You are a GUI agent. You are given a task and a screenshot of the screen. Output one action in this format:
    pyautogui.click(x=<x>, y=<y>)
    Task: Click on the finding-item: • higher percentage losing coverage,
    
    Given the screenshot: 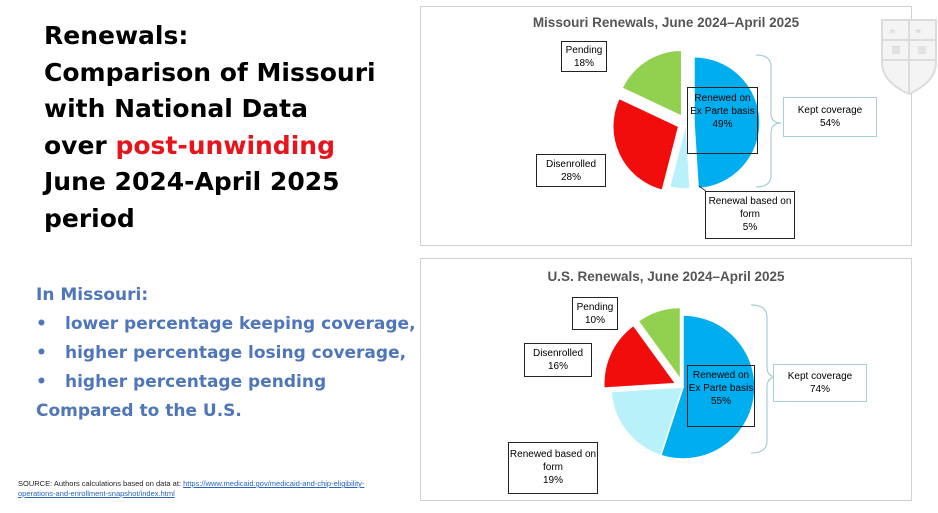 What is the action you would take?
    pyautogui.click(x=226, y=353)
    